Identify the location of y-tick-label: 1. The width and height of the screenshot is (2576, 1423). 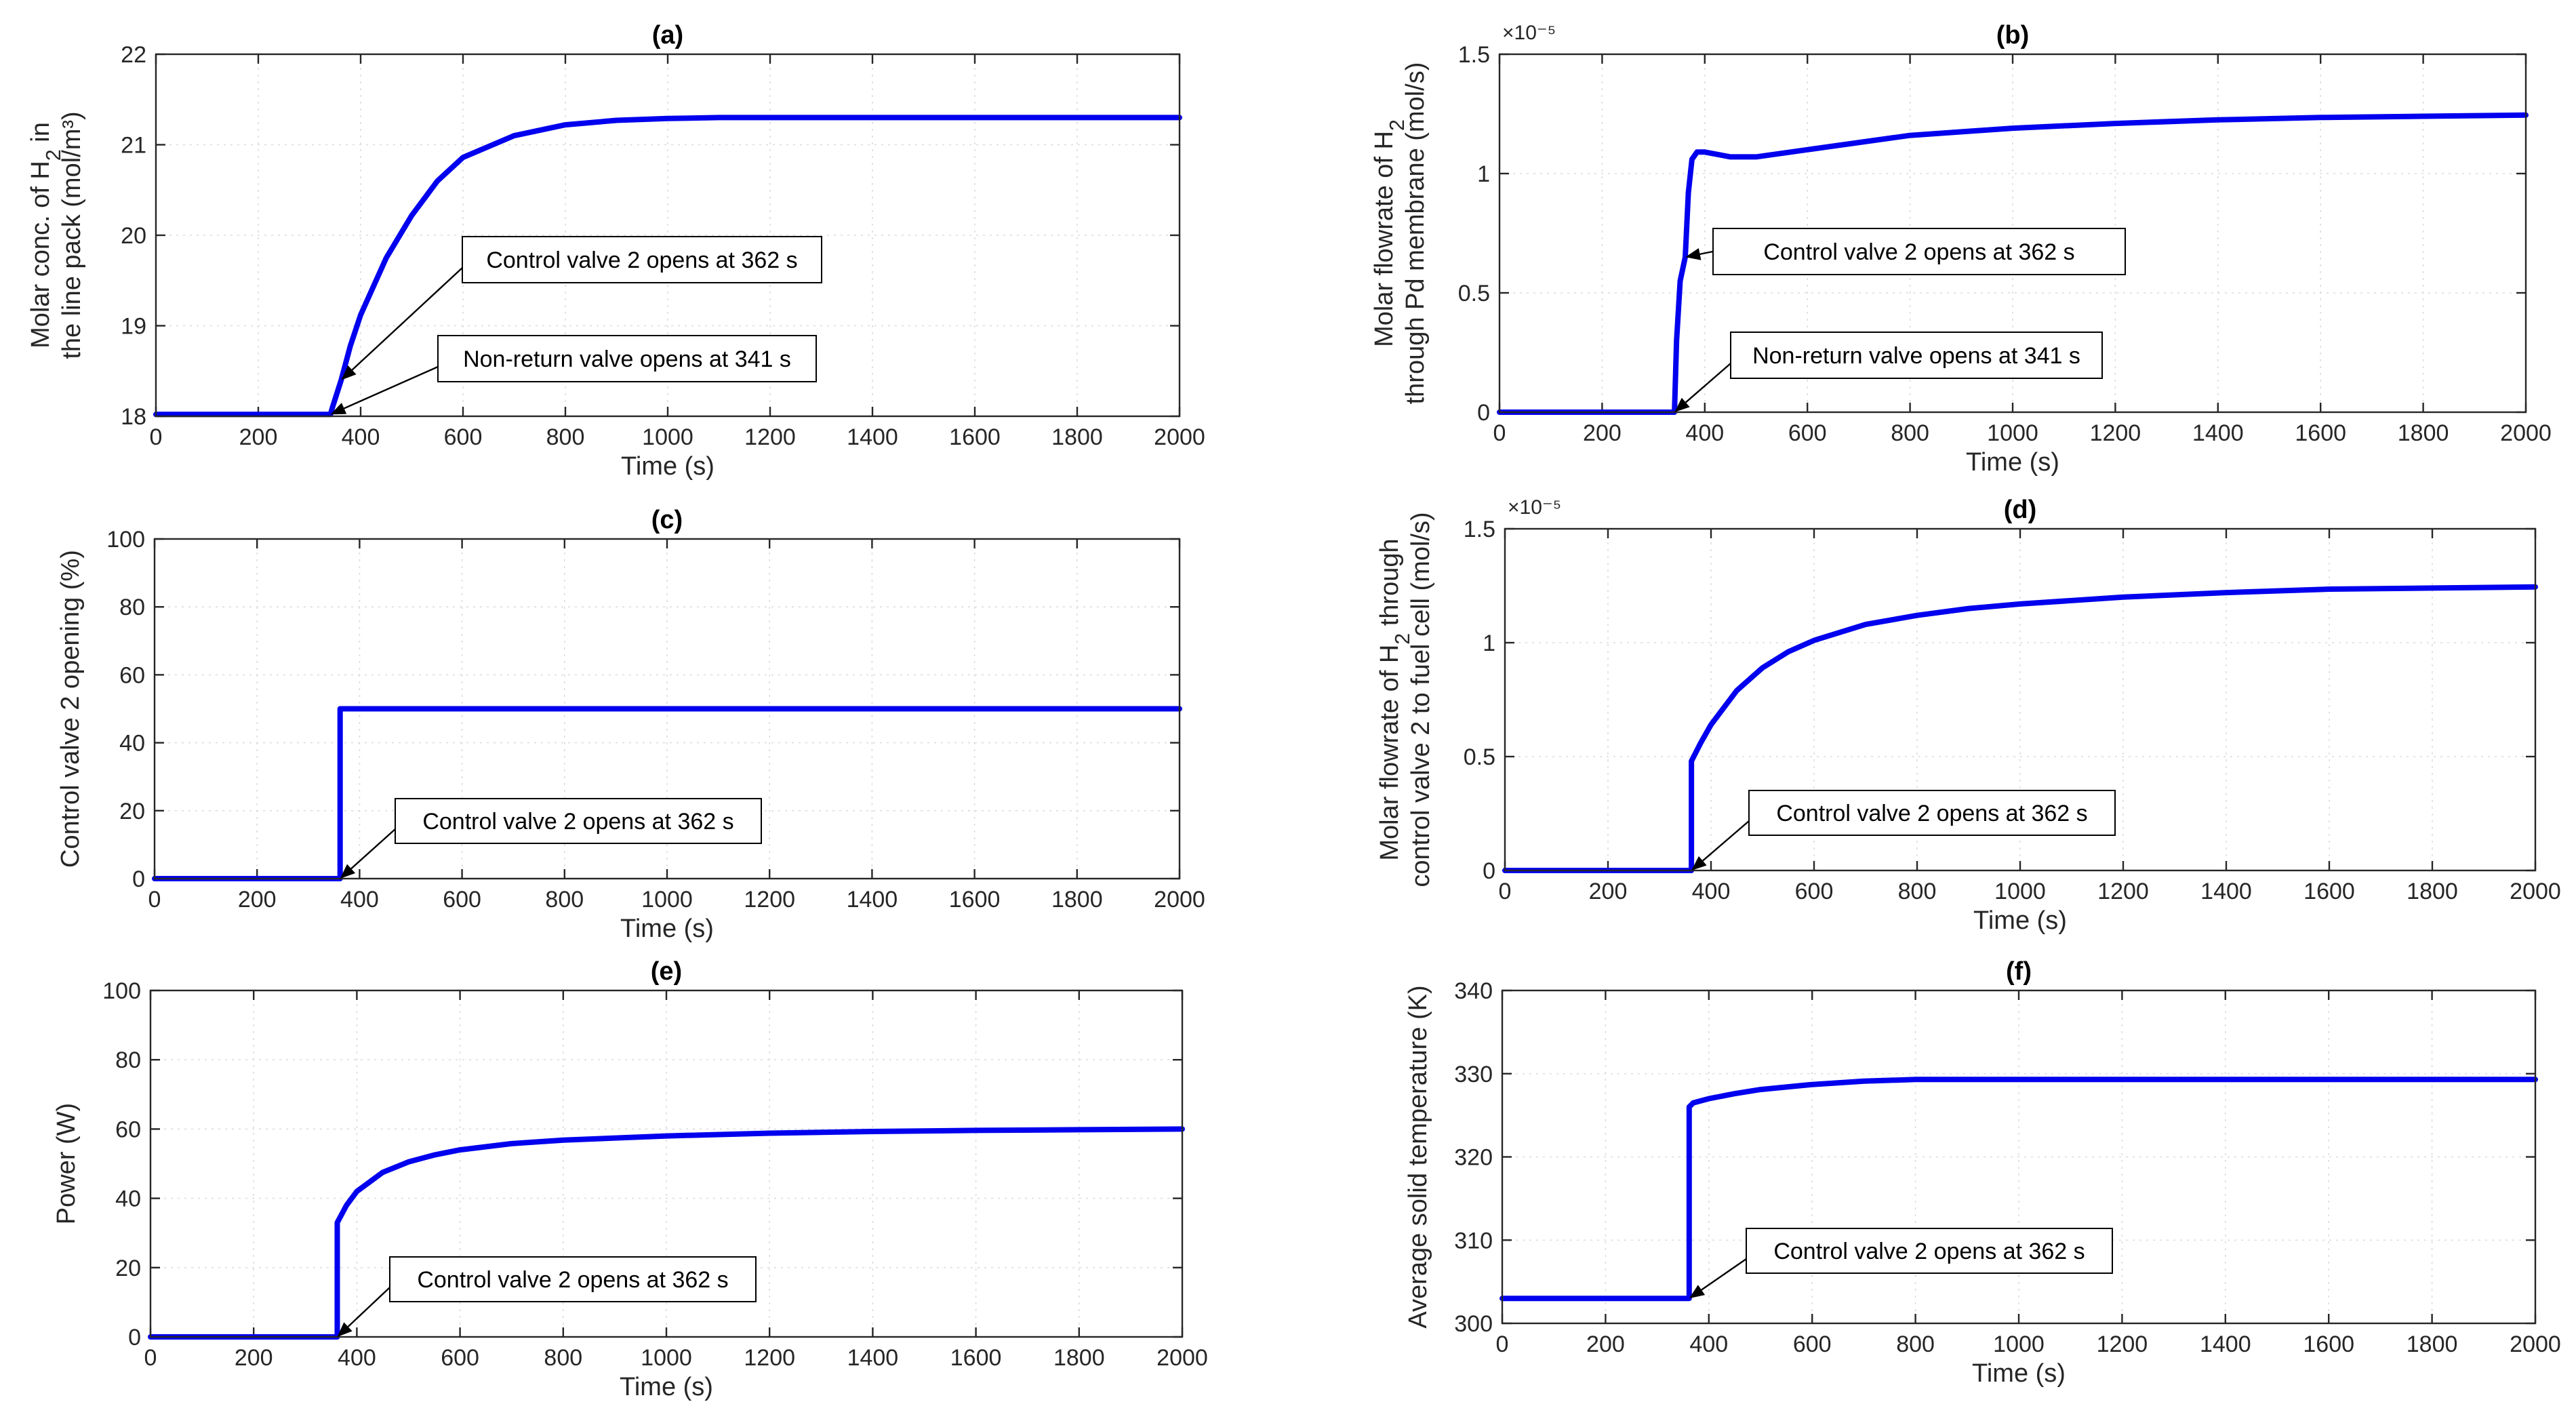
(1483, 174).